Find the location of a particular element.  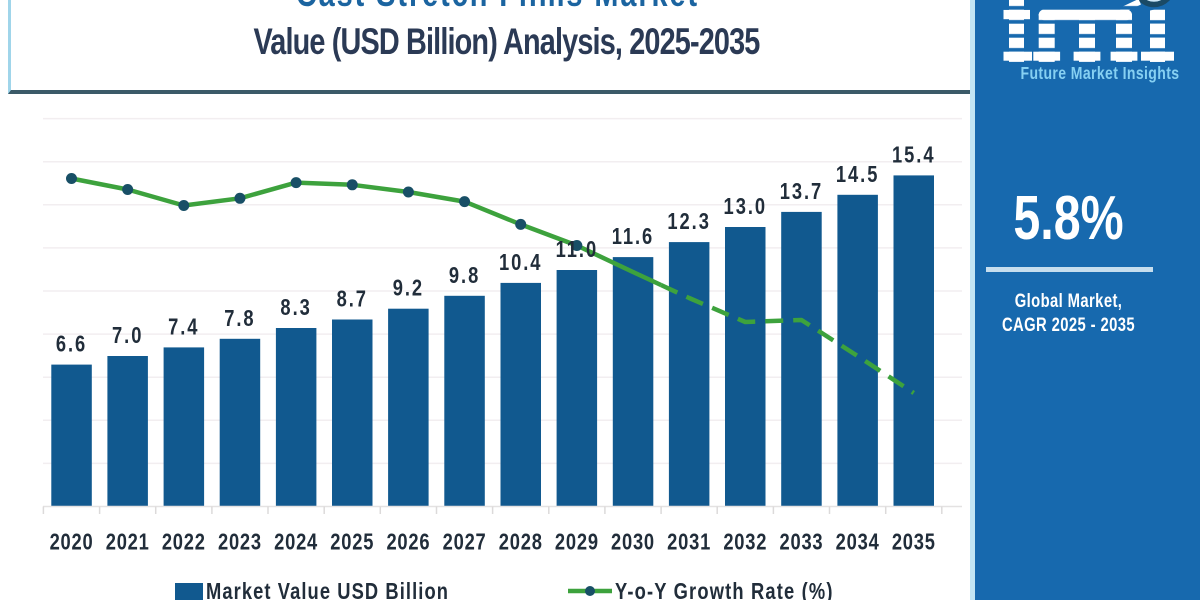

svg-text: 2023 is located at coordinates (240, 542).